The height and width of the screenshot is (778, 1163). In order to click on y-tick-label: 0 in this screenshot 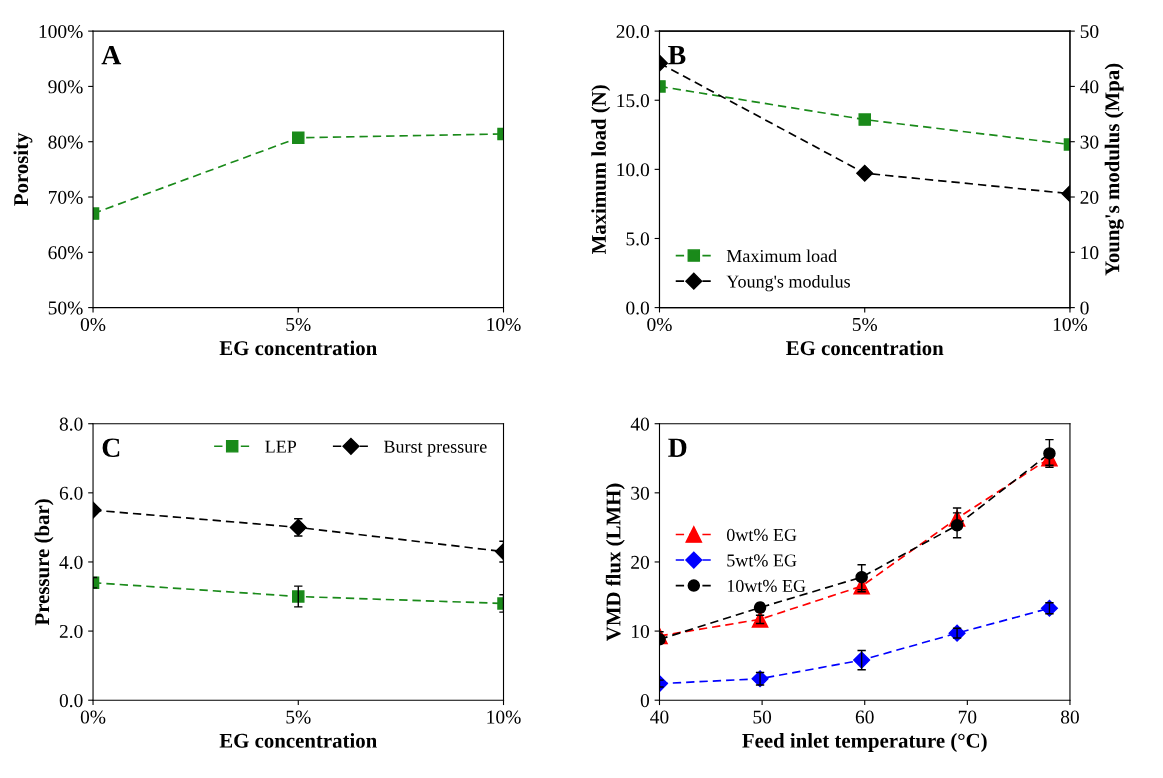, I will do `click(645, 701)`.